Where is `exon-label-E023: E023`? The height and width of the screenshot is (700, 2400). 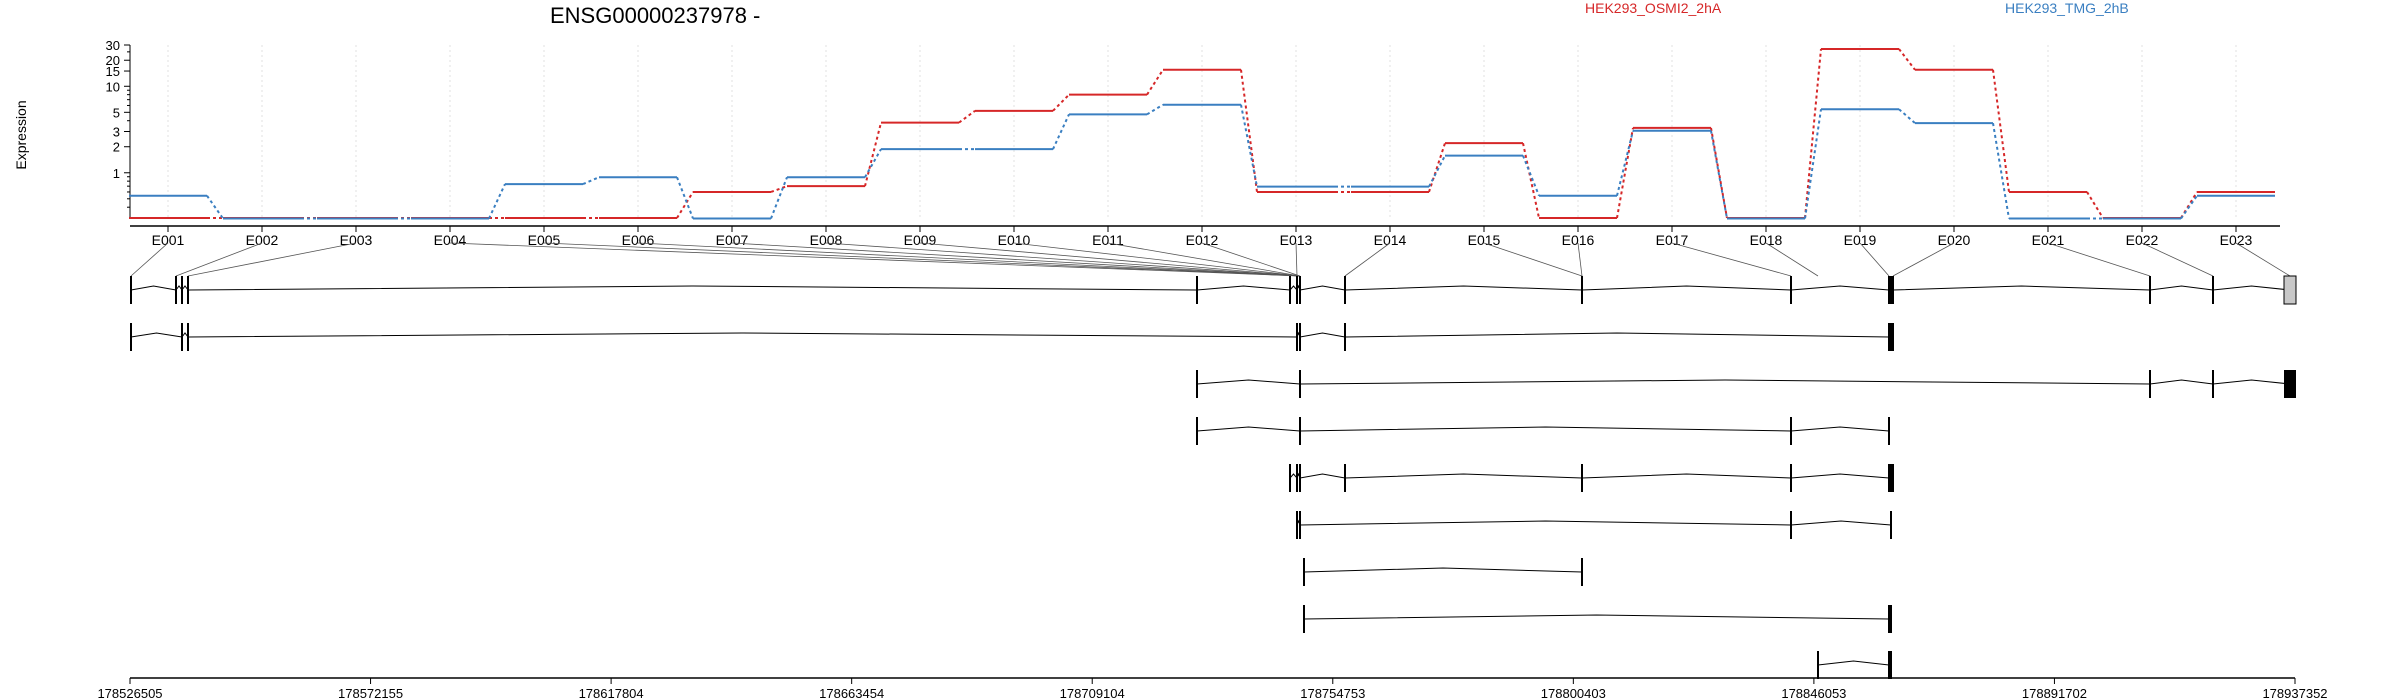 exon-label-E023: E023 is located at coordinates (2236, 240).